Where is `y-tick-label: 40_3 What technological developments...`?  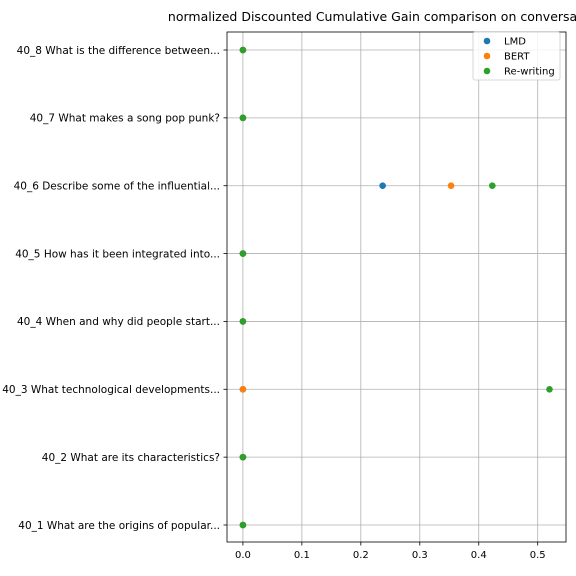
y-tick-label: 40_3 What technological developments... is located at coordinates (111, 390).